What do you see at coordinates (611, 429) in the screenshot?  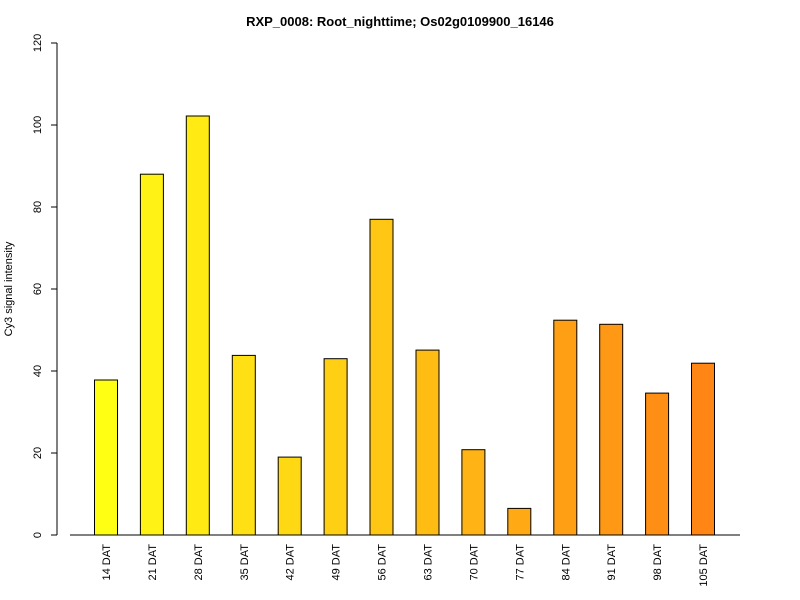 I see `bar-91-dat` at bounding box center [611, 429].